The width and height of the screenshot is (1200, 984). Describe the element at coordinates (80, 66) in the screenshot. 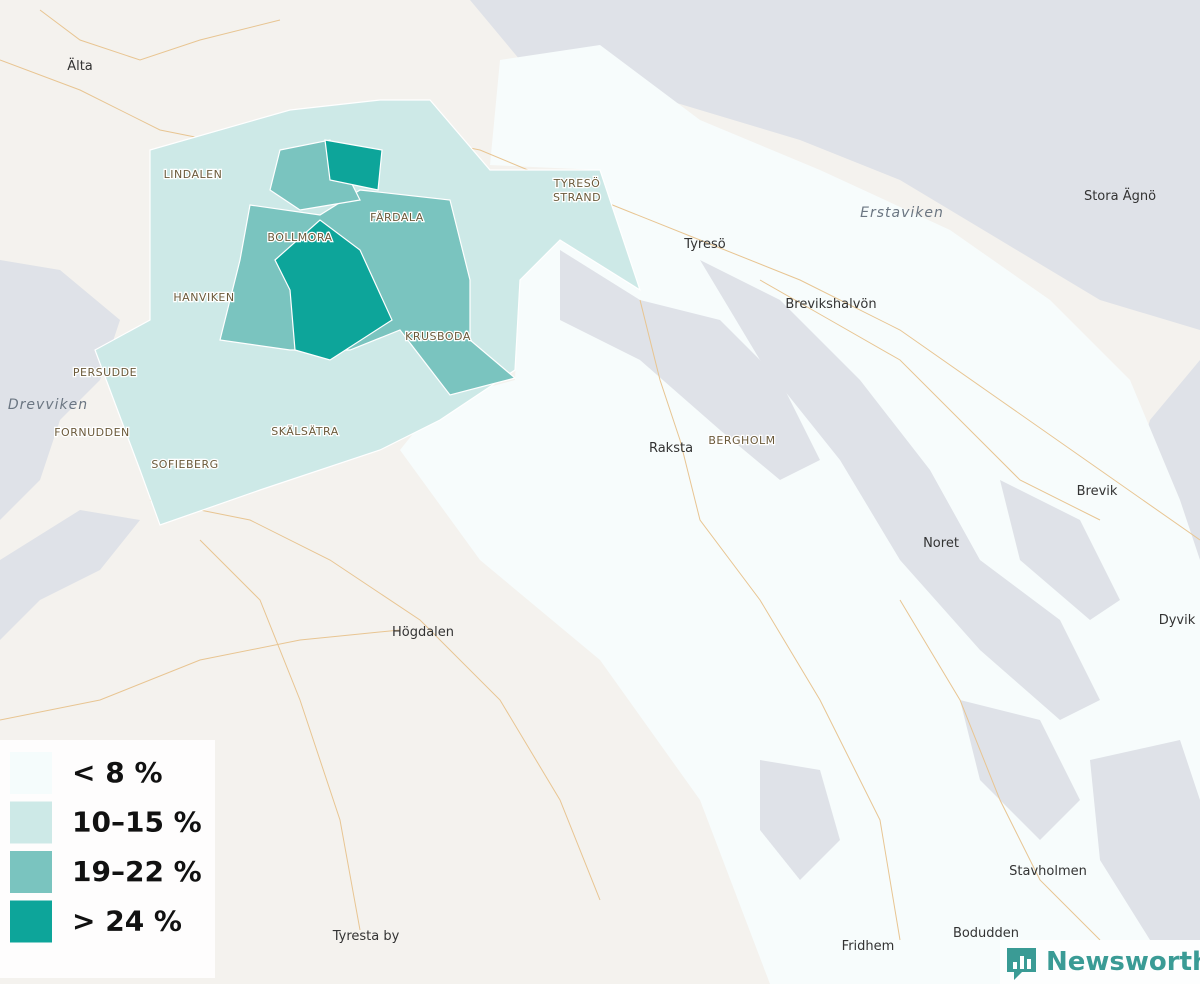

I see `place-label: Älta` at that location.